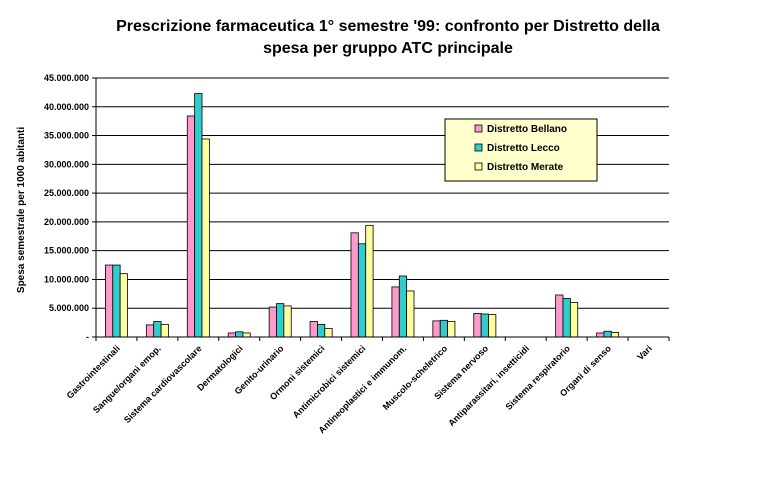 The image size is (776, 483). I want to click on x-tick-label: Vari, so click(644, 352).